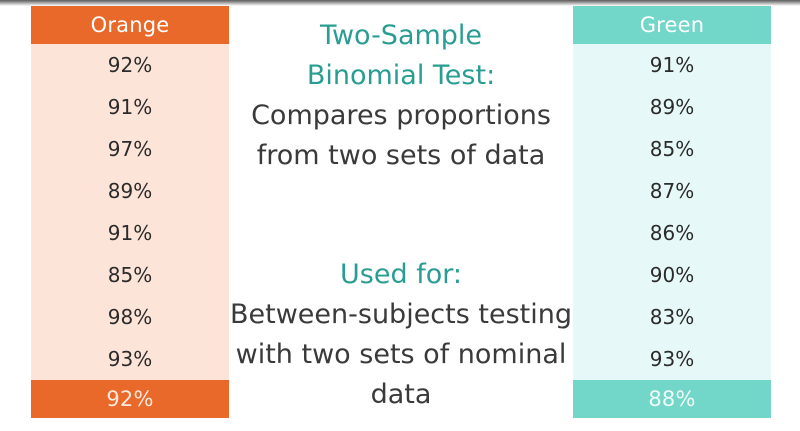 The image size is (800, 431). Describe the element at coordinates (672, 149) in the screenshot. I see `green-value: 85%` at that location.